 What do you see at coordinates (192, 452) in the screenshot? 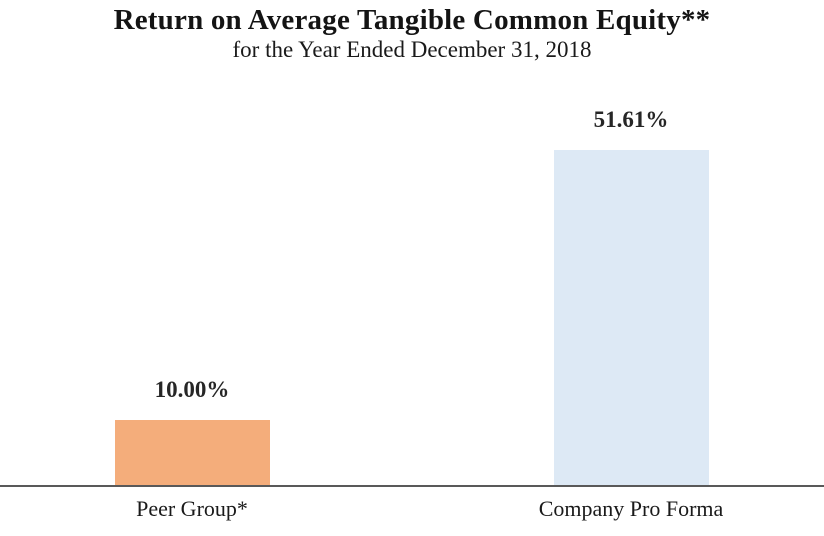
I see `bar-peer-group` at bounding box center [192, 452].